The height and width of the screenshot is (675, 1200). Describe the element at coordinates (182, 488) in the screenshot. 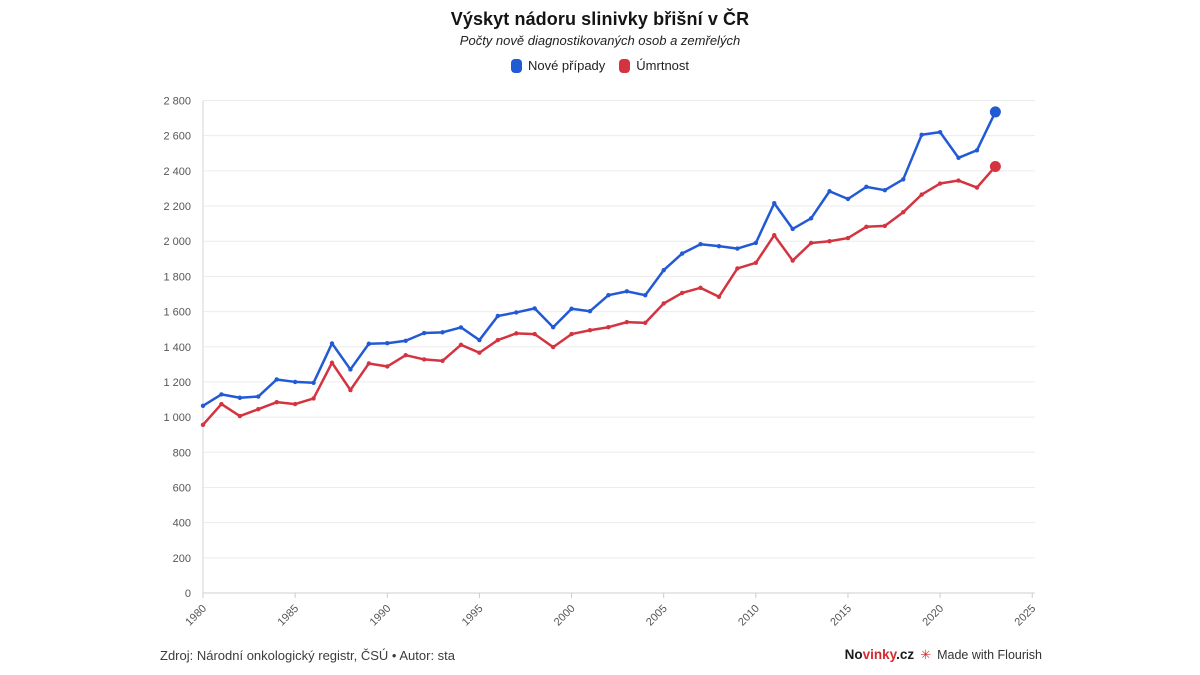

I see `y-tick-label: 600` at that location.